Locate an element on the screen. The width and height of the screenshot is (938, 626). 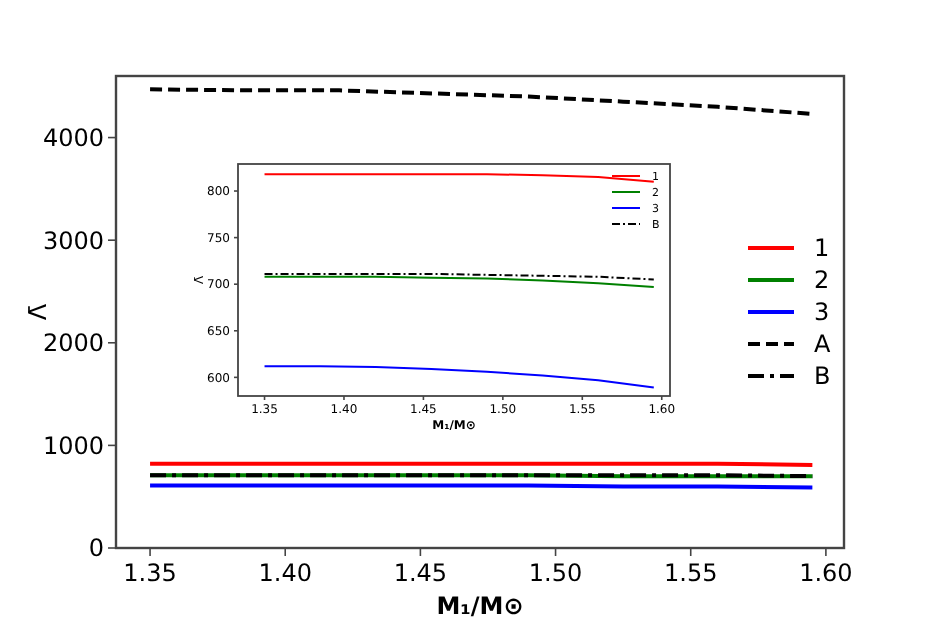
legend-label: 1 is located at coordinates (822, 248).